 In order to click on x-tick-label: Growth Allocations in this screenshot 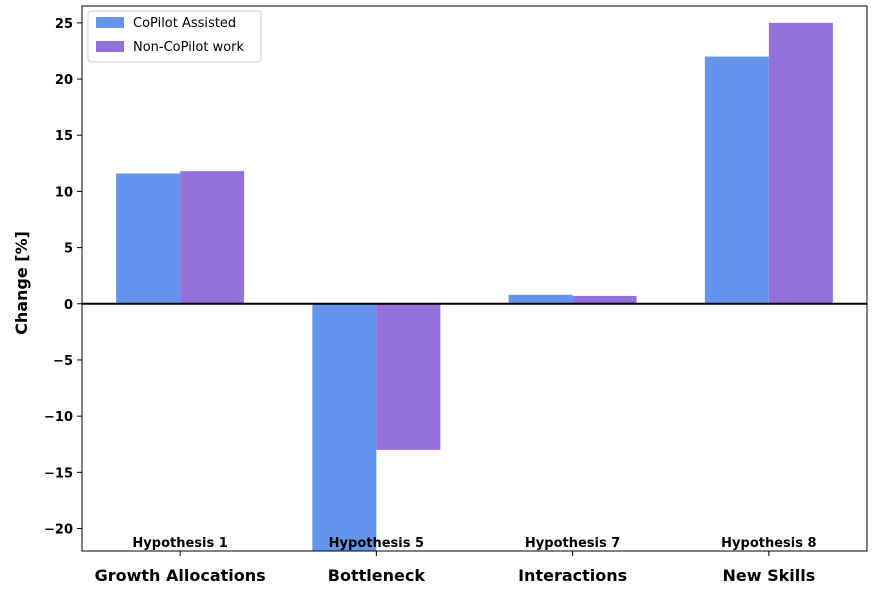, I will do `click(180, 575)`.